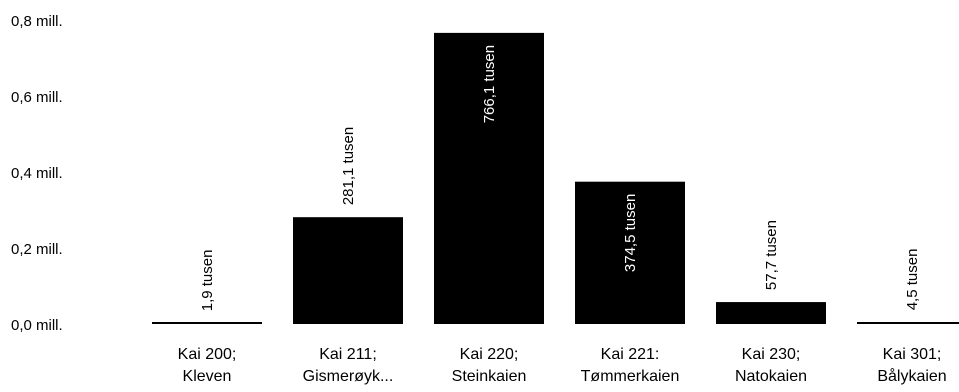 This screenshot has width=959, height=392. I want to click on data-label: 766,1 tusen, so click(489, 84).